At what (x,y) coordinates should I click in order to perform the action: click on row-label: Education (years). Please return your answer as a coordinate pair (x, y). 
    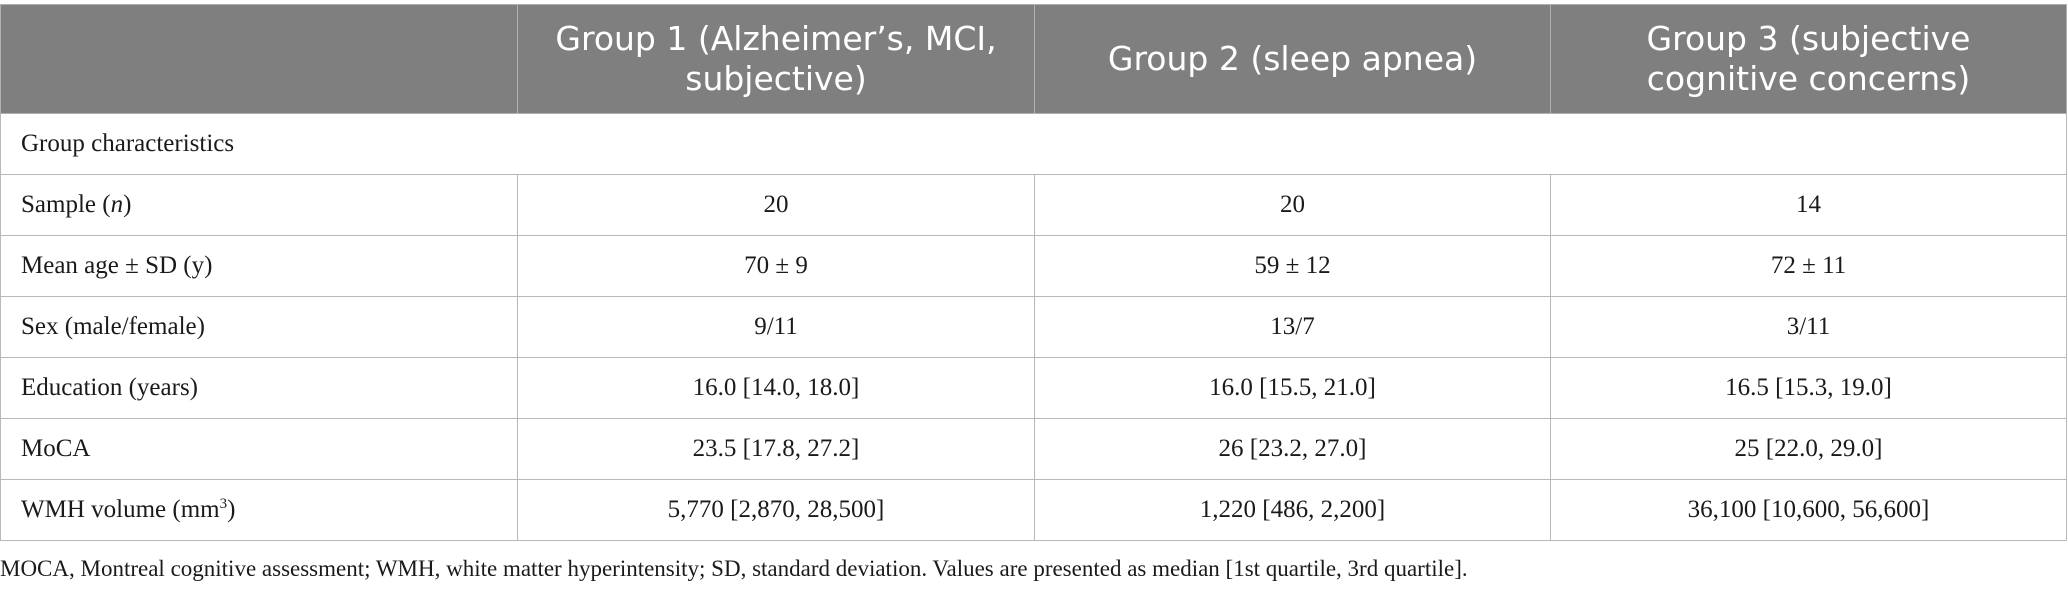
    Looking at the image, I should click on (259, 388).